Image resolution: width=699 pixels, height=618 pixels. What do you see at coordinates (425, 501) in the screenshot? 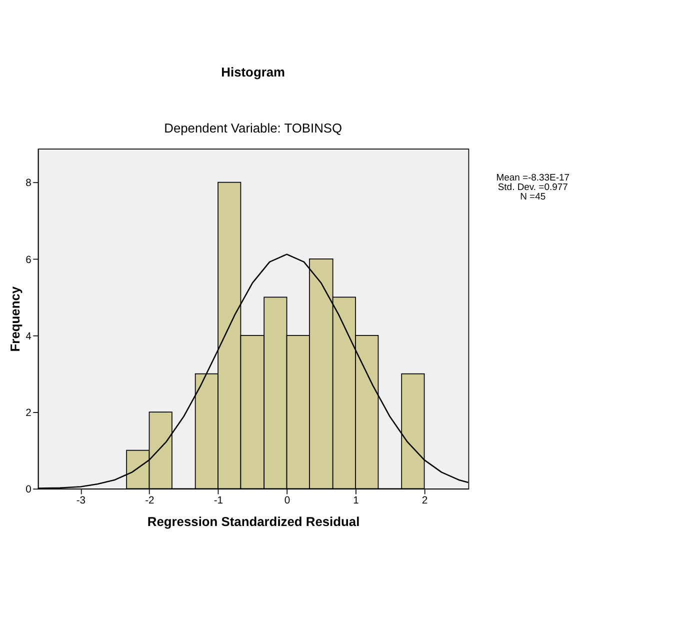
I see `x-tick-label: 2` at bounding box center [425, 501].